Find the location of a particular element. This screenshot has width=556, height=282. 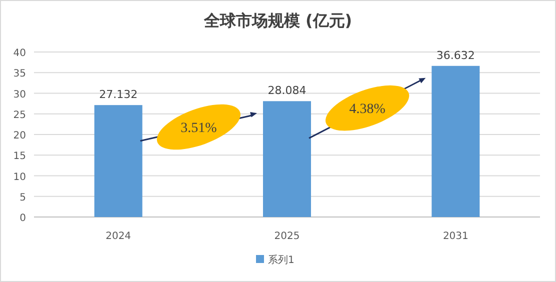

y-tick-label: 25 is located at coordinates (19, 115).